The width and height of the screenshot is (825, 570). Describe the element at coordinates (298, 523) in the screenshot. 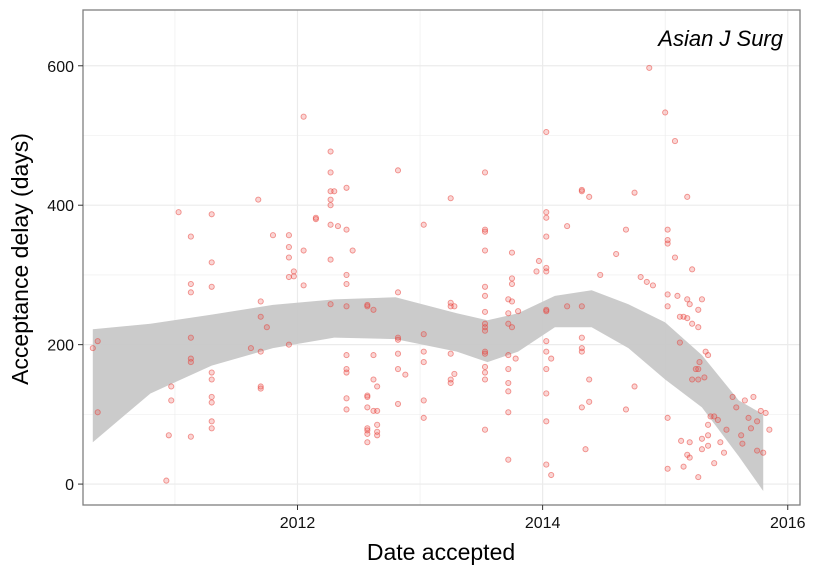

I see `x-tick-label: 2012` at that location.